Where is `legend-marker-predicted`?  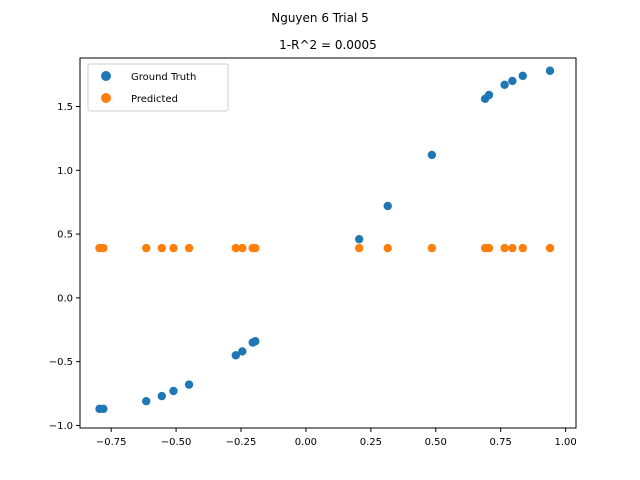 legend-marker-predicted is located at coordinates (106, 98).